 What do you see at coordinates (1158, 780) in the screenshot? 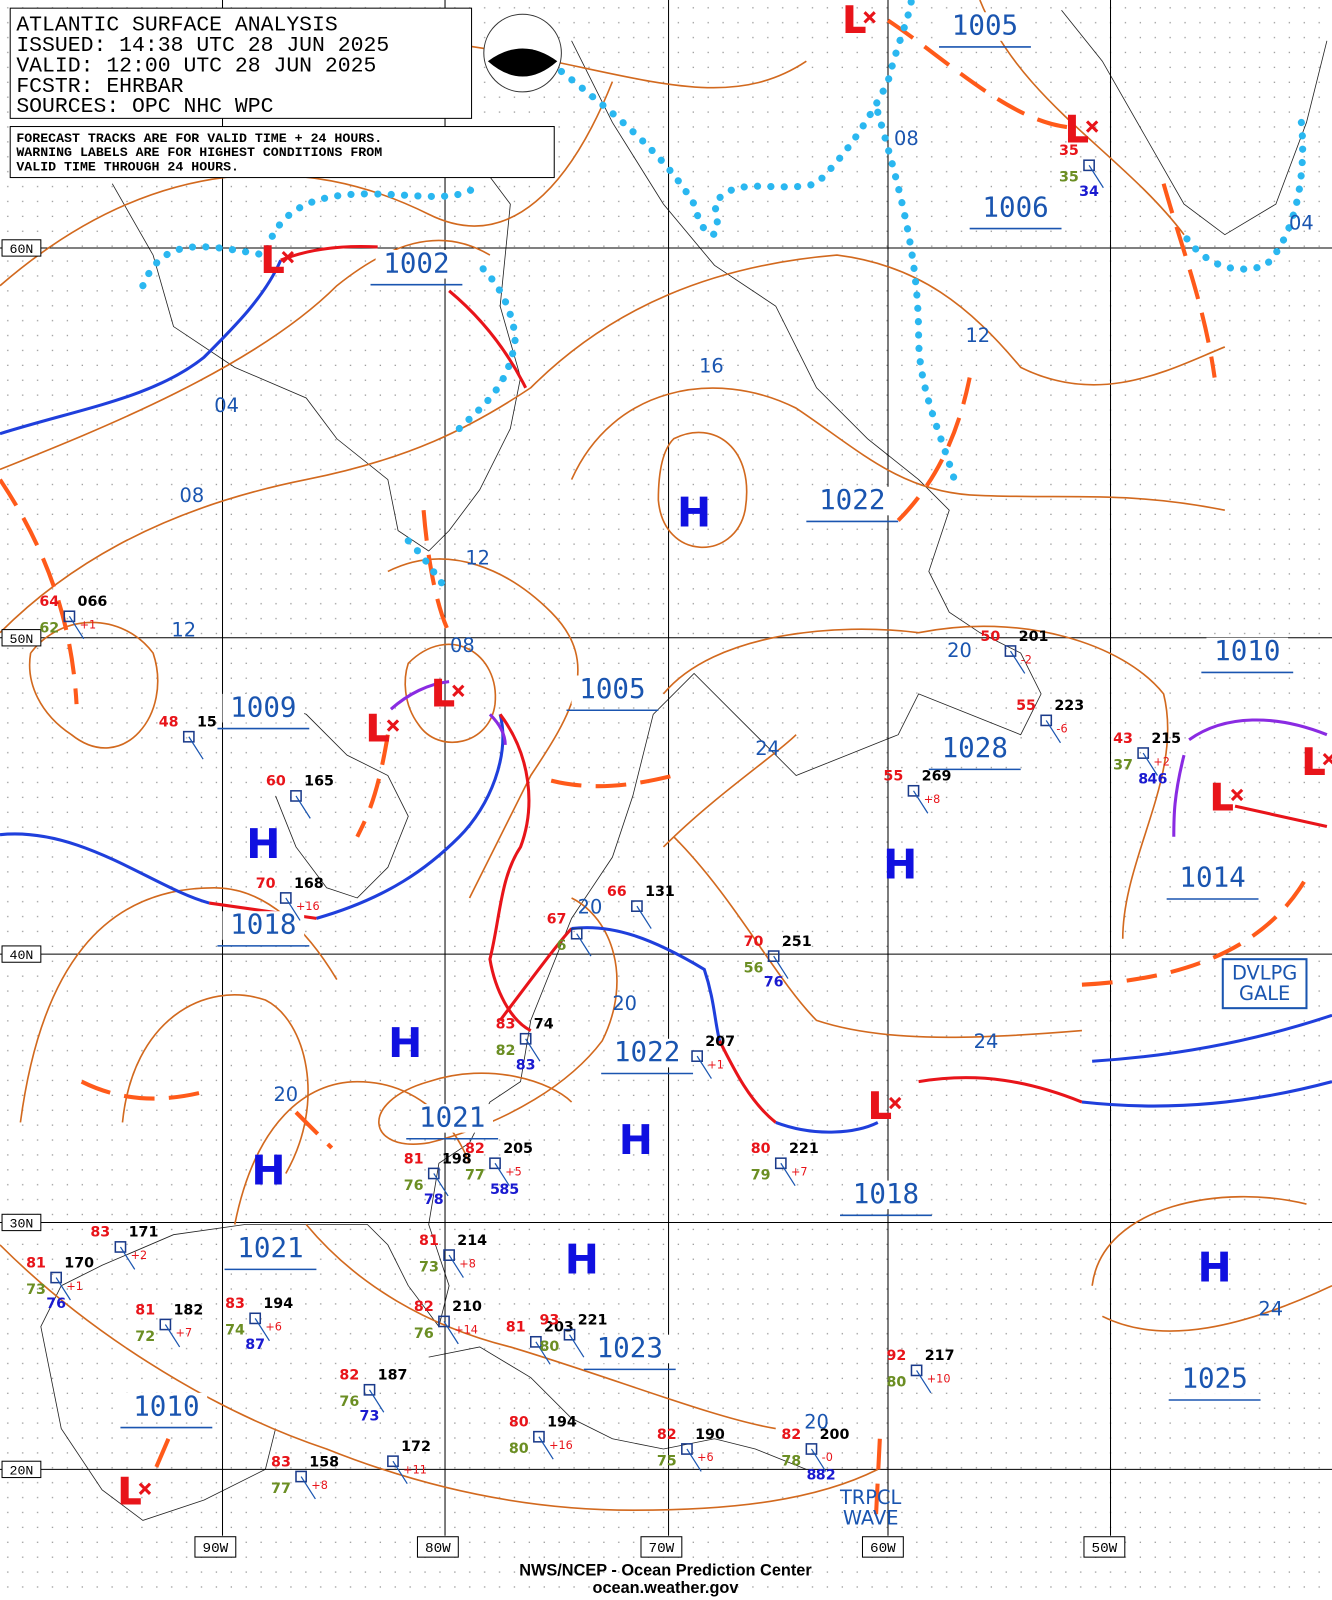
I see `station-extra: 46` at bounding box center [1158, 780].